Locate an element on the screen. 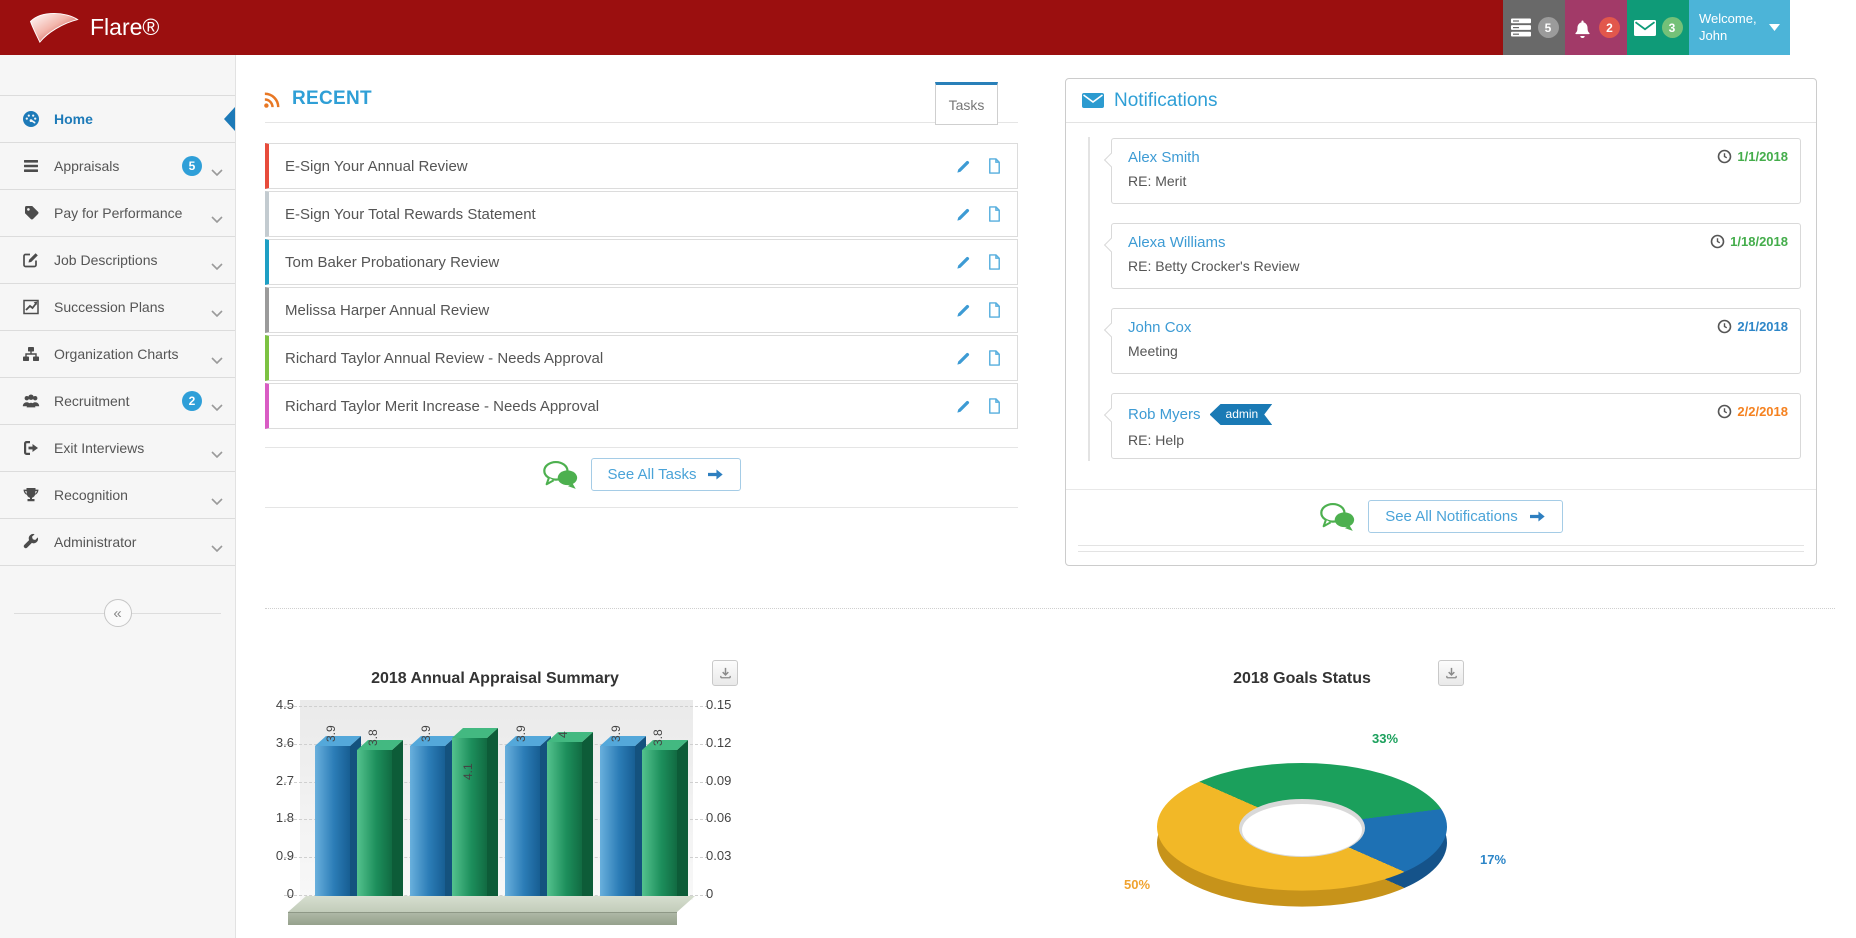 This screenshot has height=938, width=1856. header-alerts-indicator: 2 is located at coordinates (1596, 27).